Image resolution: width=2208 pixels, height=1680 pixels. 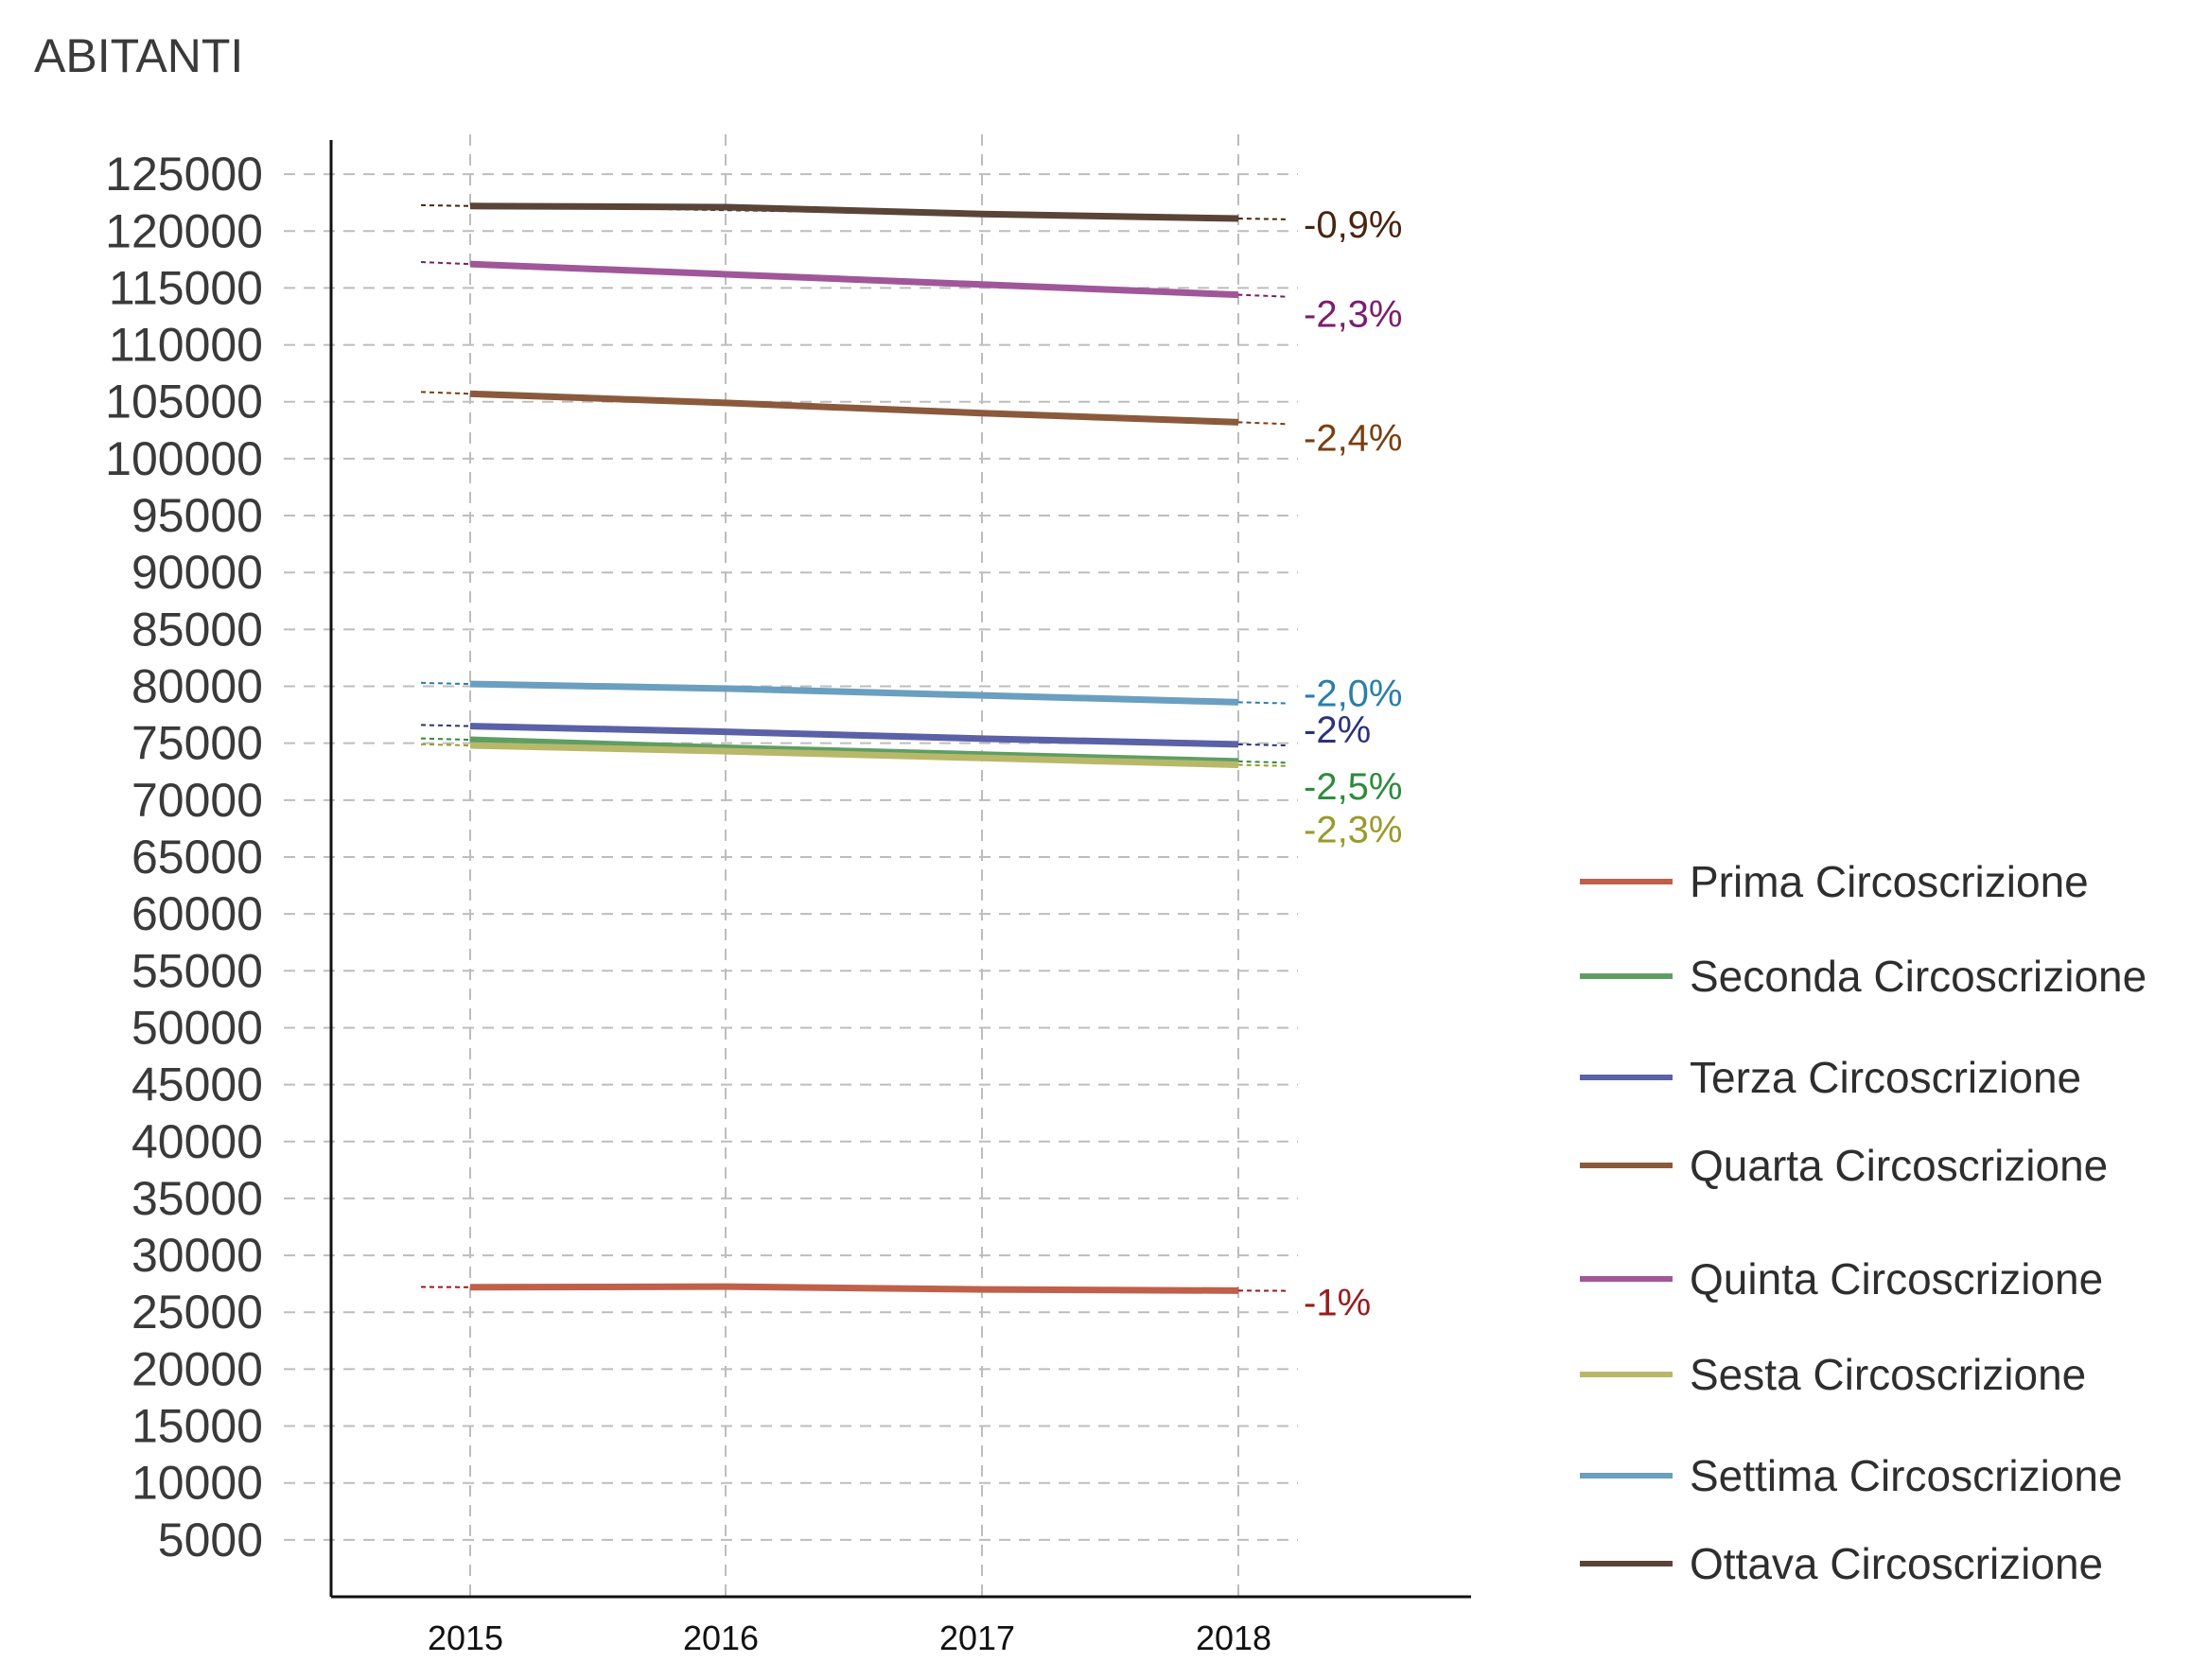 I want to click on change-label: -1%, so click(x=1338, y=1303).